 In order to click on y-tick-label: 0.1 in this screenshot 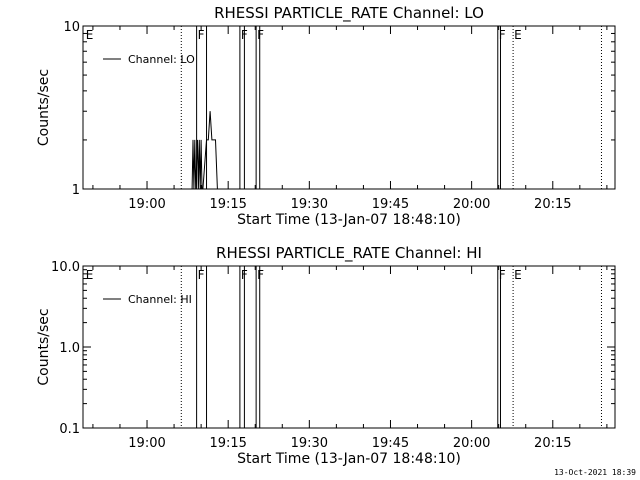, I will do `click(69, 429)`.